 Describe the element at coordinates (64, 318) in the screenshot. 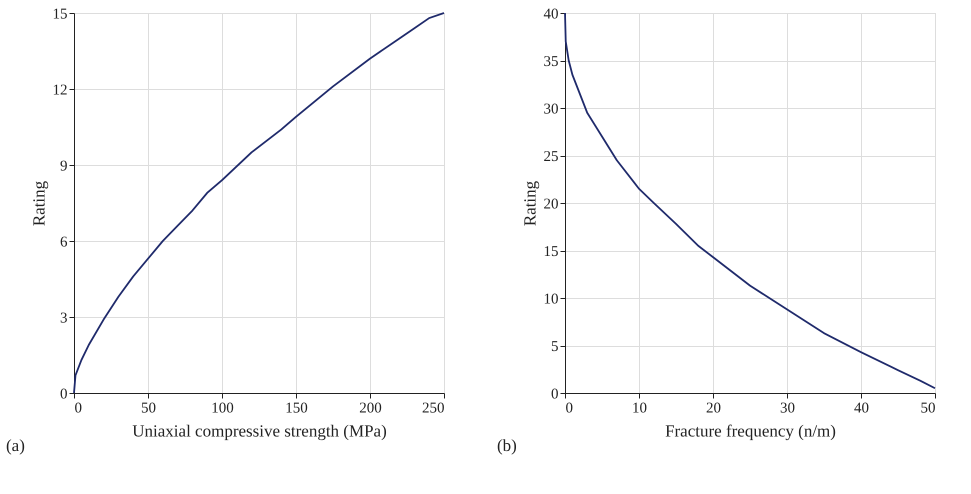

I see `y-tick-label: 3` at that location.